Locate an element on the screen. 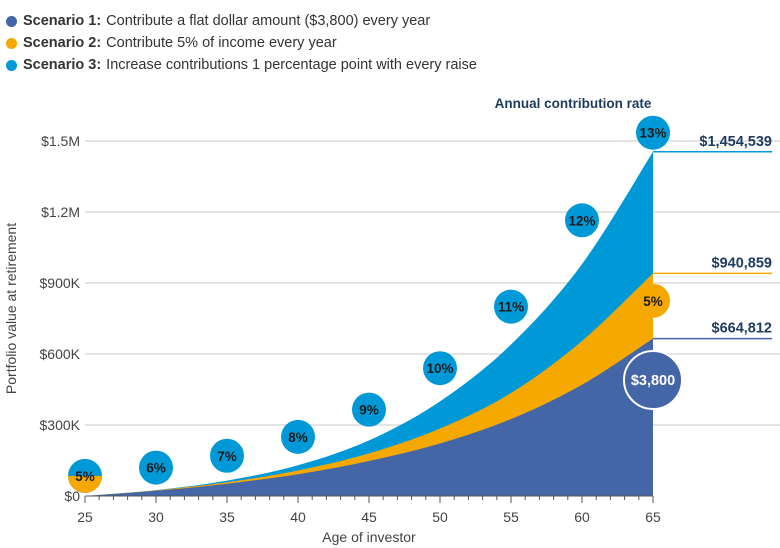 Image resolution: width=780 pixels, height=548 pixels. x-tick-label: 45 is located at coordinates (369, 517).